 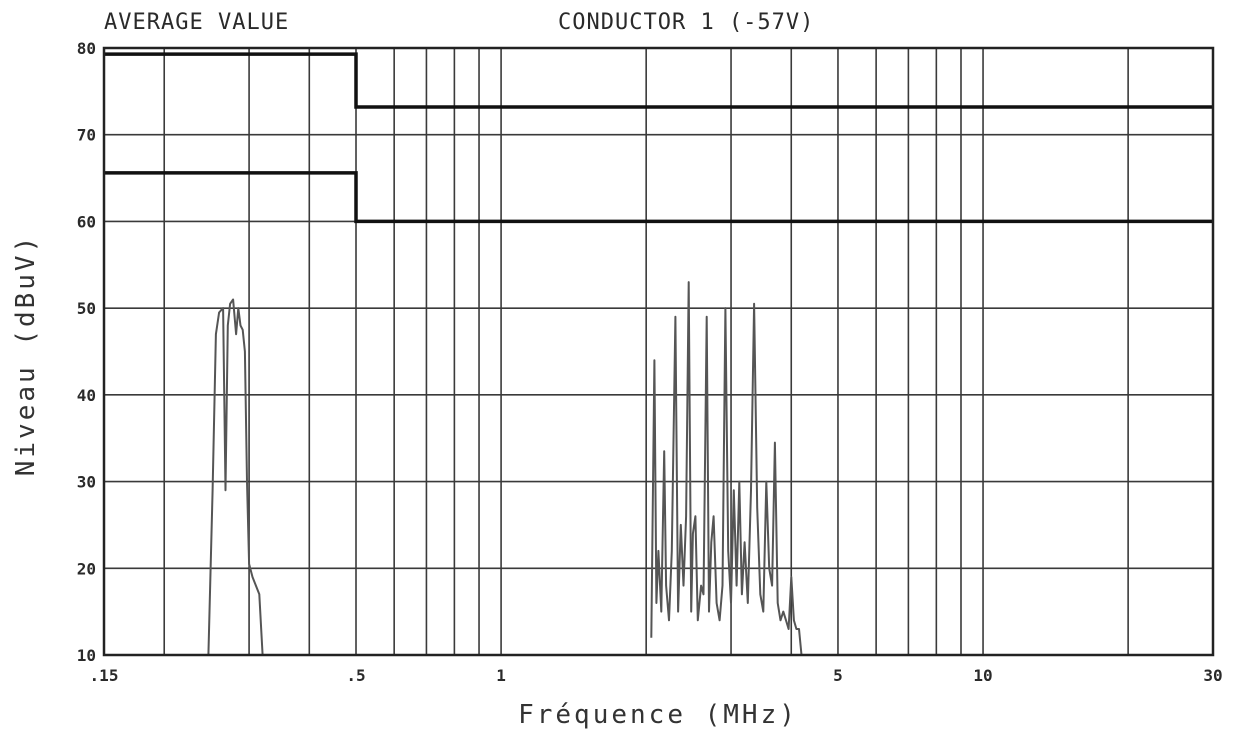 I want to click on x-tick-labels: .15 .5 1 5 10 30, so click(x=656, y=675).